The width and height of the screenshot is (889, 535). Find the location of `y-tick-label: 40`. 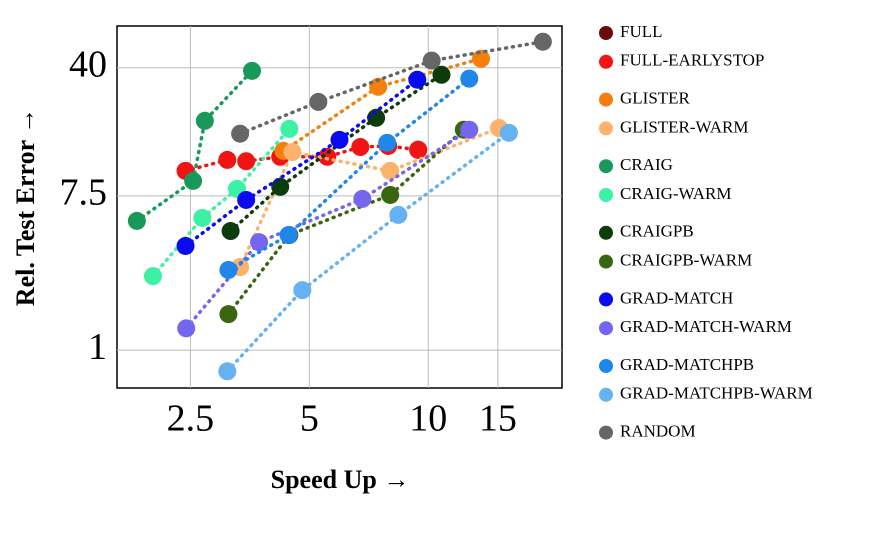

y-tick-label: 40 is located at coordinates (88, 64).